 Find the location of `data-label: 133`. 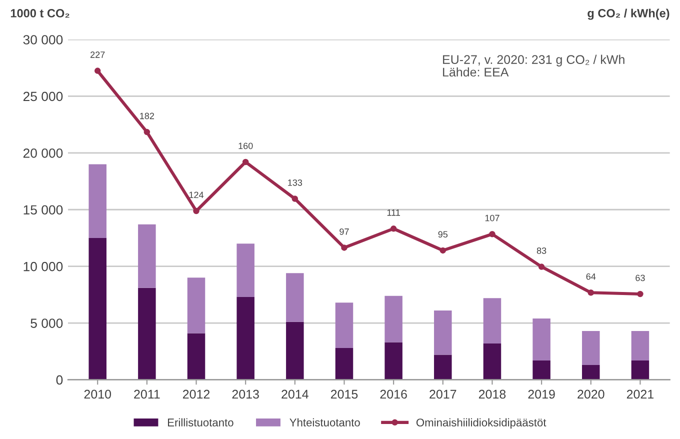

data-label: 133 is located at coordinates (295, 182).